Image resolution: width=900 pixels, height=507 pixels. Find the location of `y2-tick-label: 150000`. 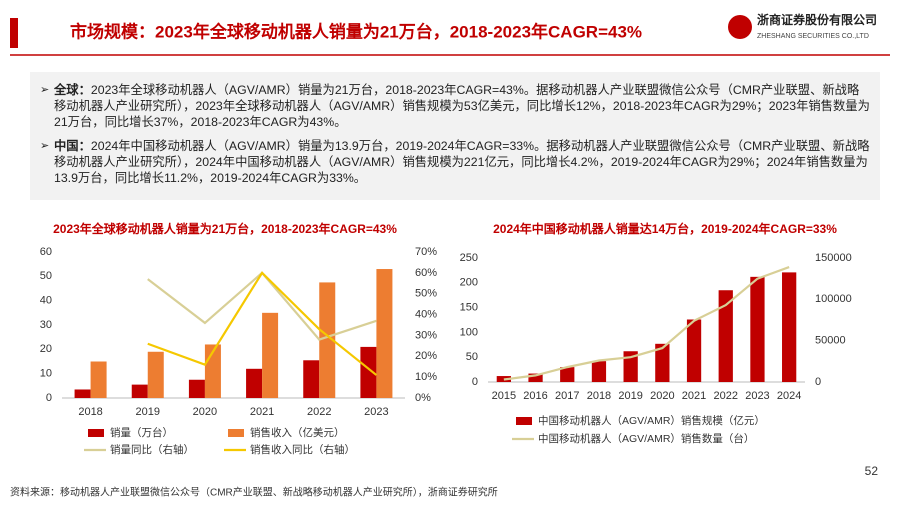

y2-tick-label: 150000 is located at coordinates (833, 258).